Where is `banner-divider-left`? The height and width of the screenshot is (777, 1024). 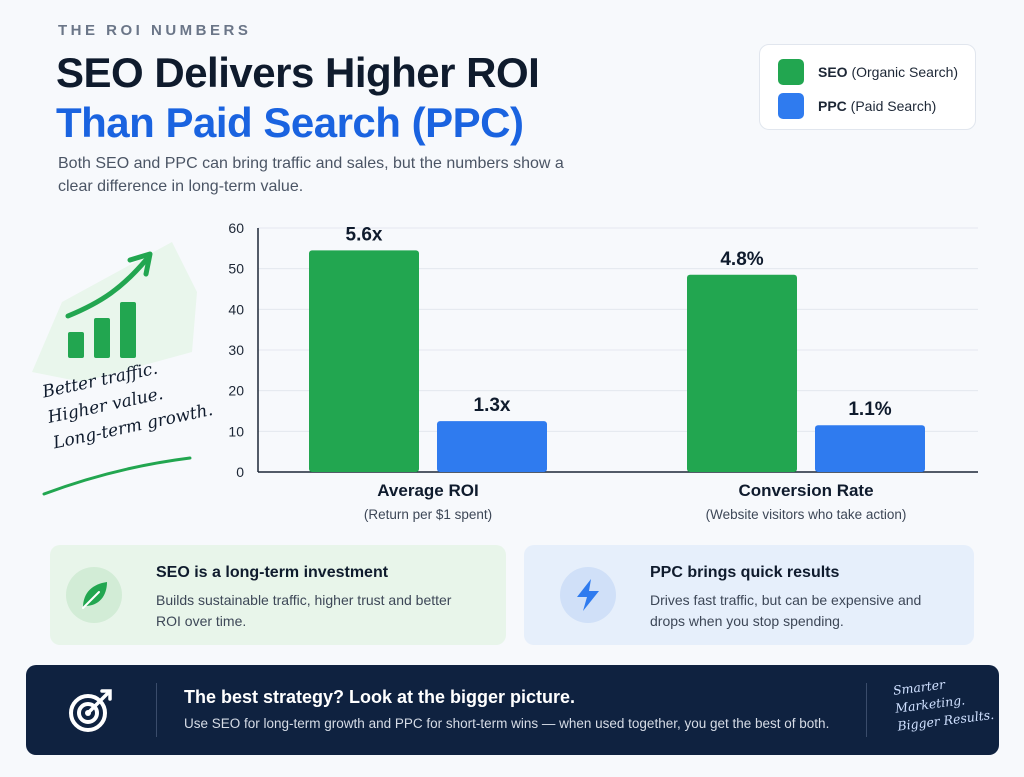 banner-divider-left is located at coordinates (156, 710).